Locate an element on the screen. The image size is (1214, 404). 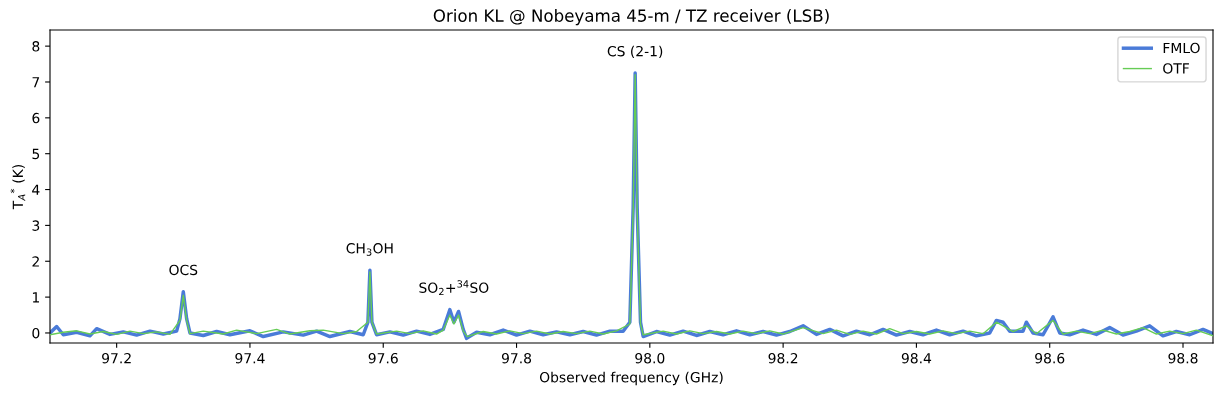
x-tick-label: 98.8 is located at coordinates (1183, 358).